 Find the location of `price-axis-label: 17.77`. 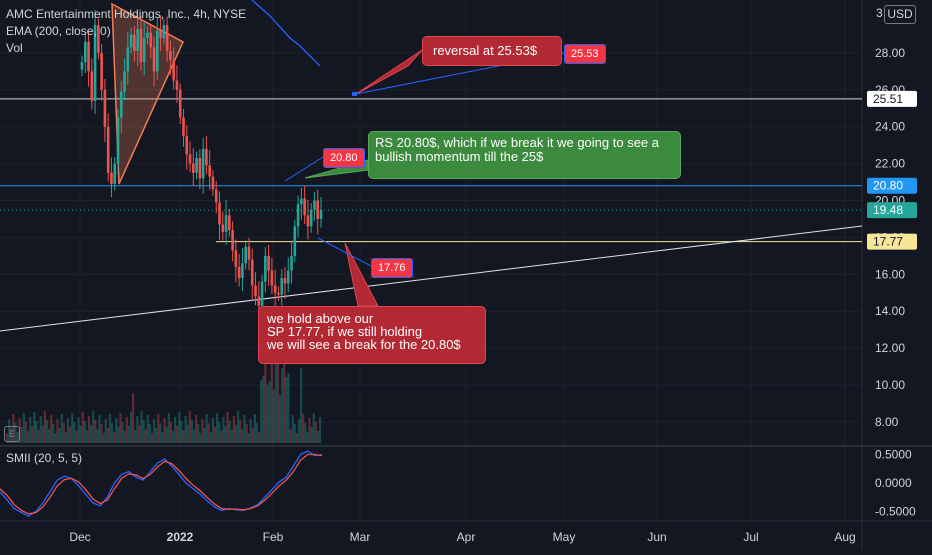

price-axis-label: 17.77 is located at coordinates (888, 242).